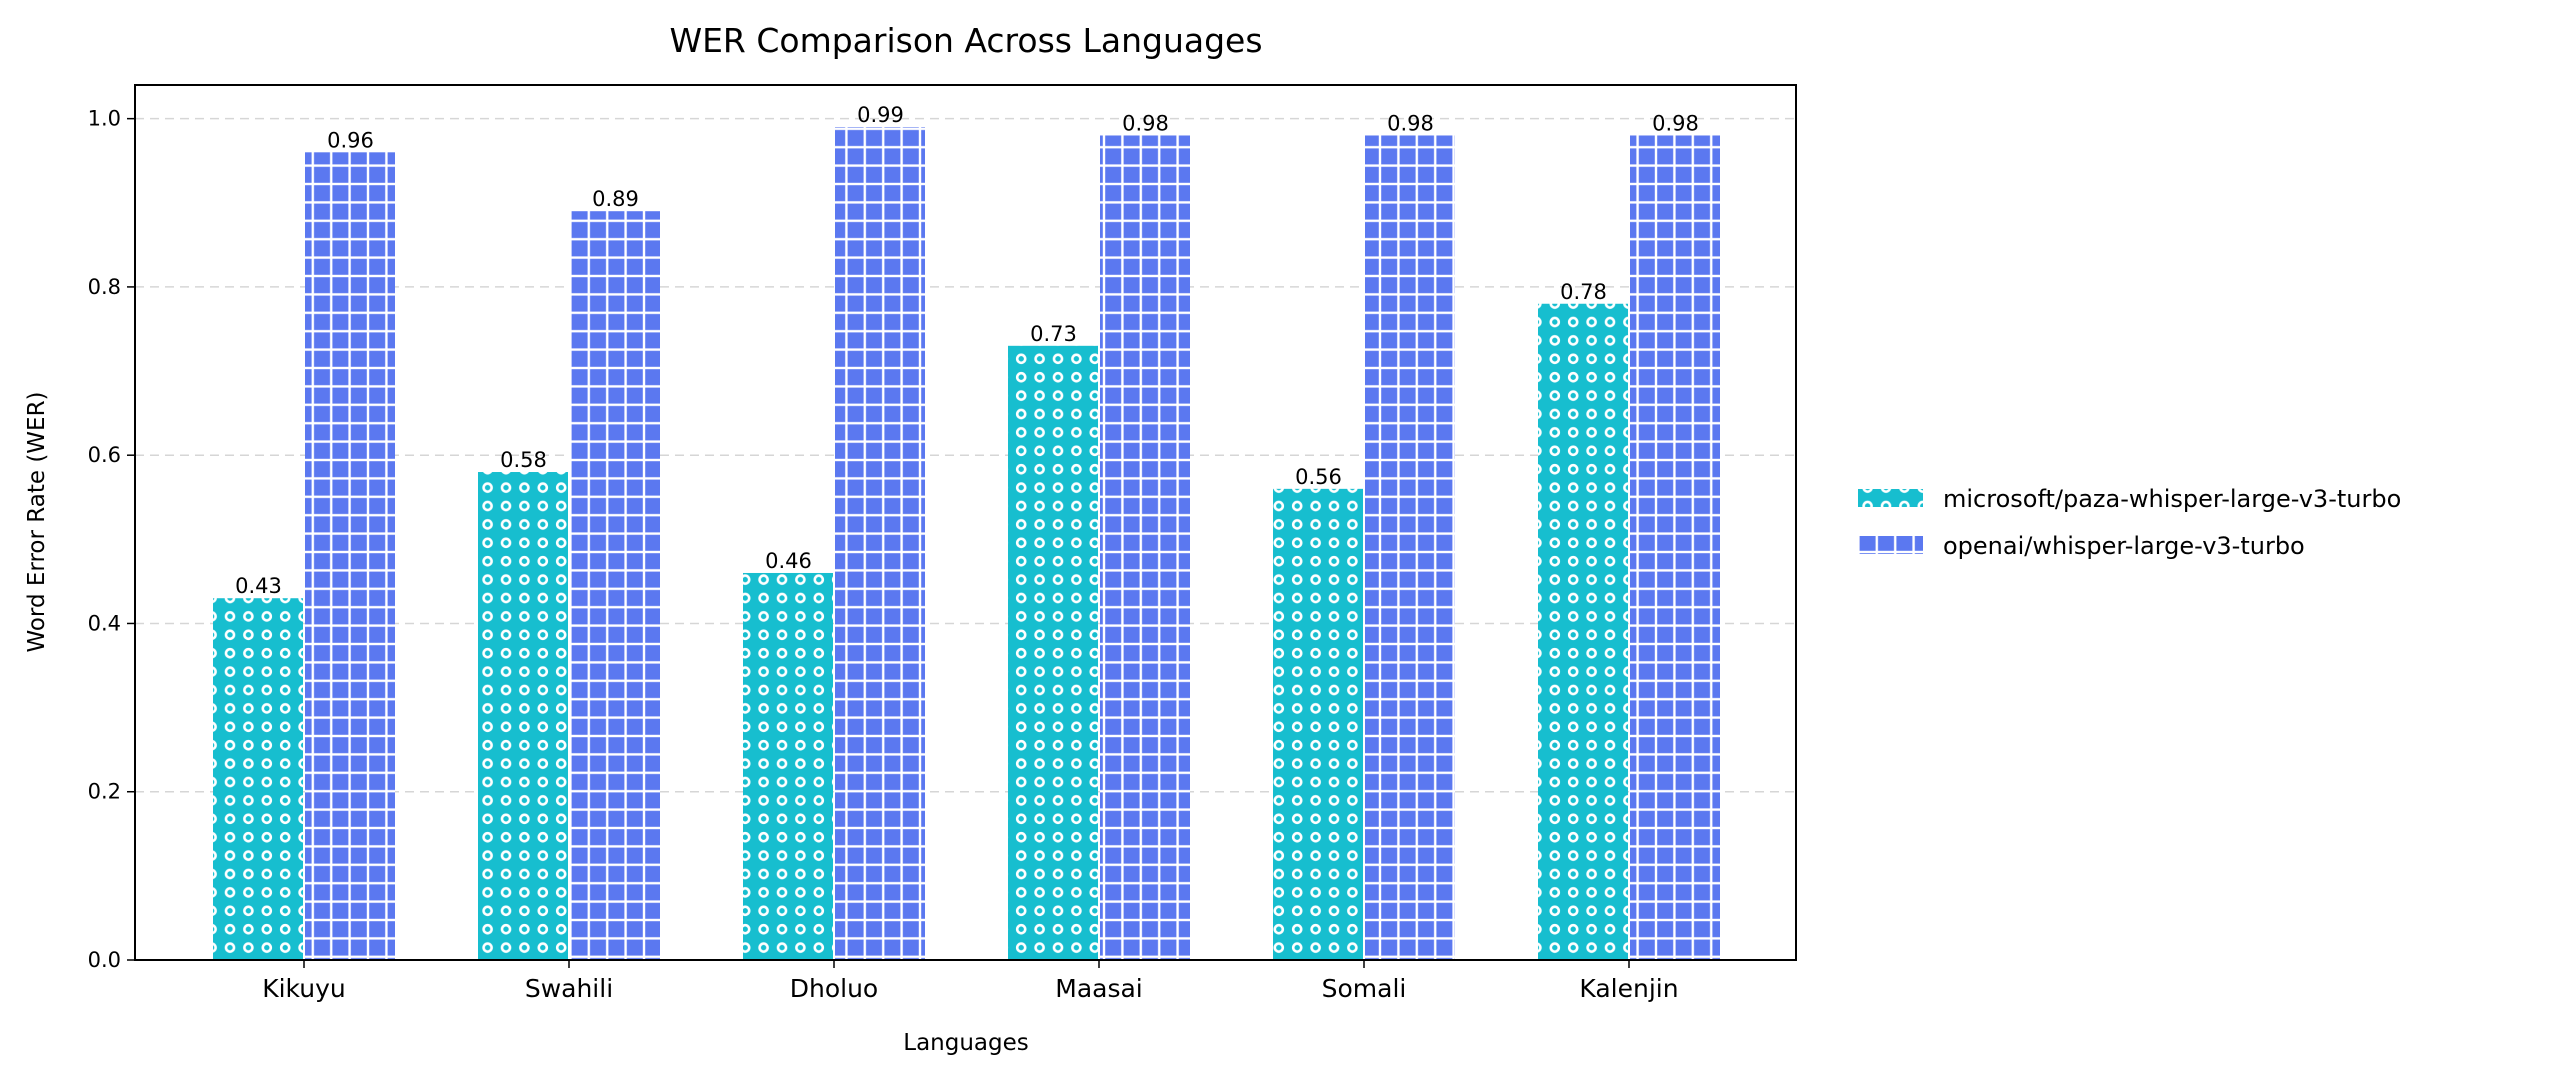  I want to click on bar-microsoft-kikuyu, so click(258, 779).